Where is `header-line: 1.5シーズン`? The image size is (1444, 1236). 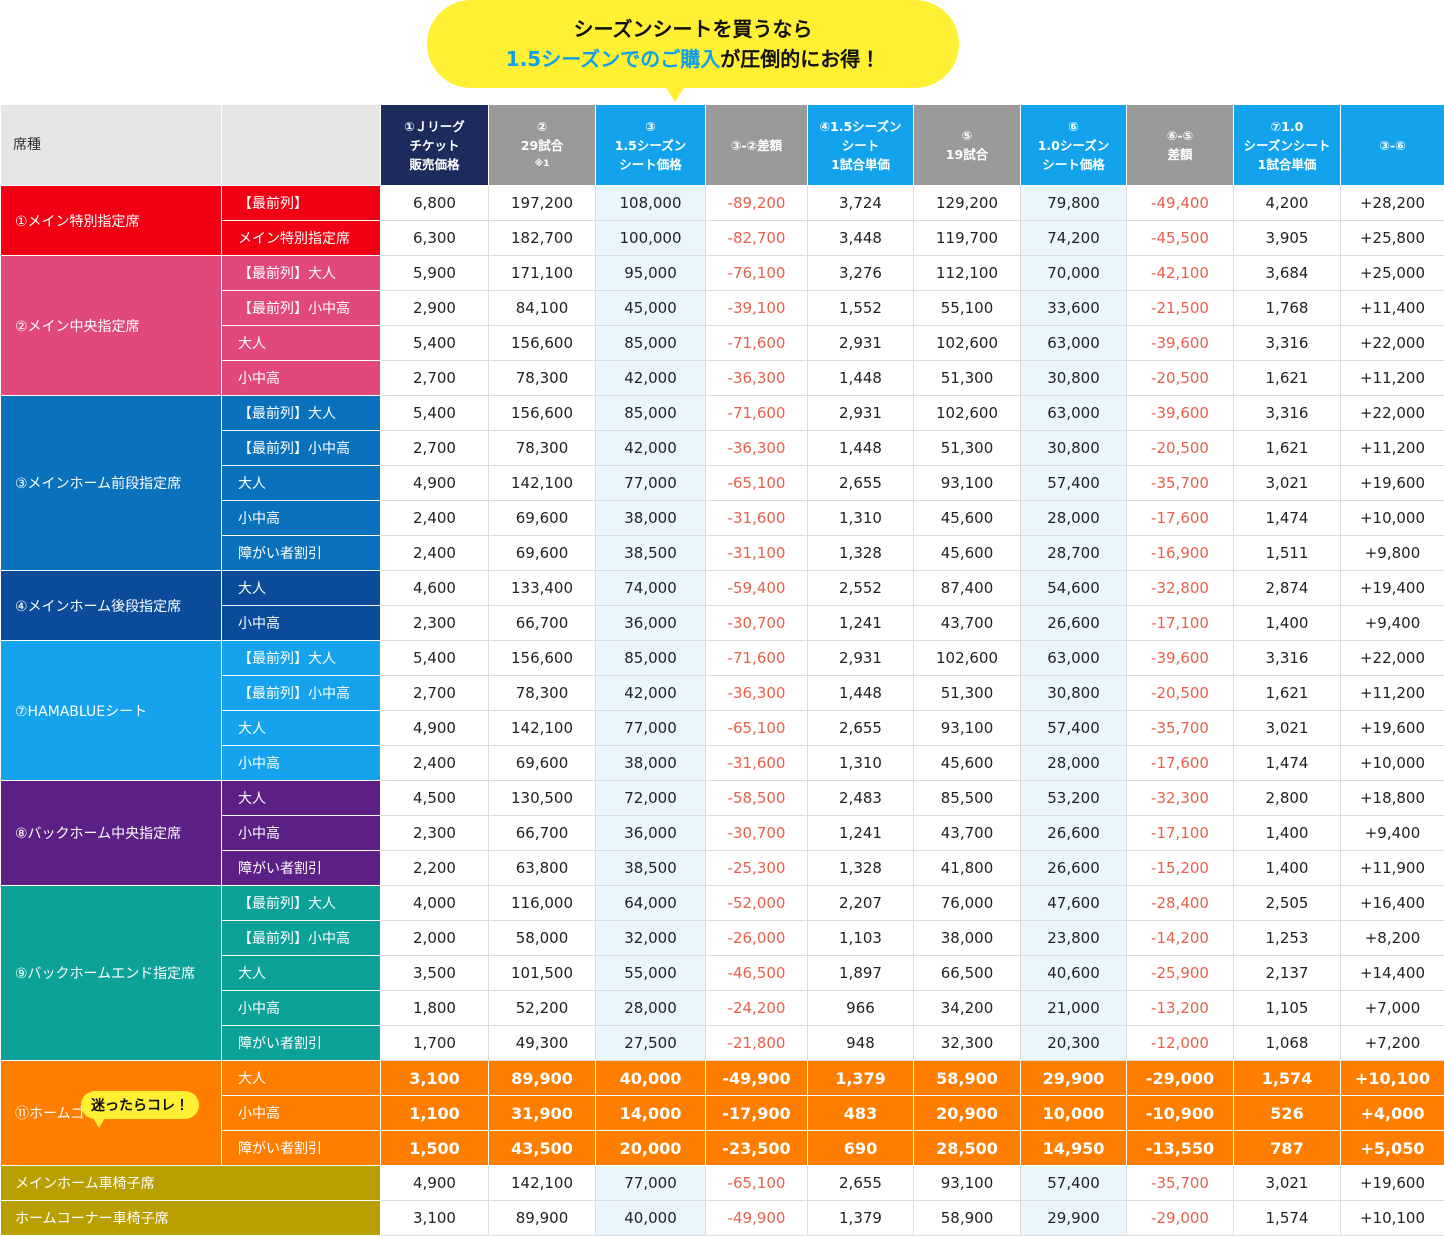 header-line: 1.5シーズン is located at coordinates (650, 145).